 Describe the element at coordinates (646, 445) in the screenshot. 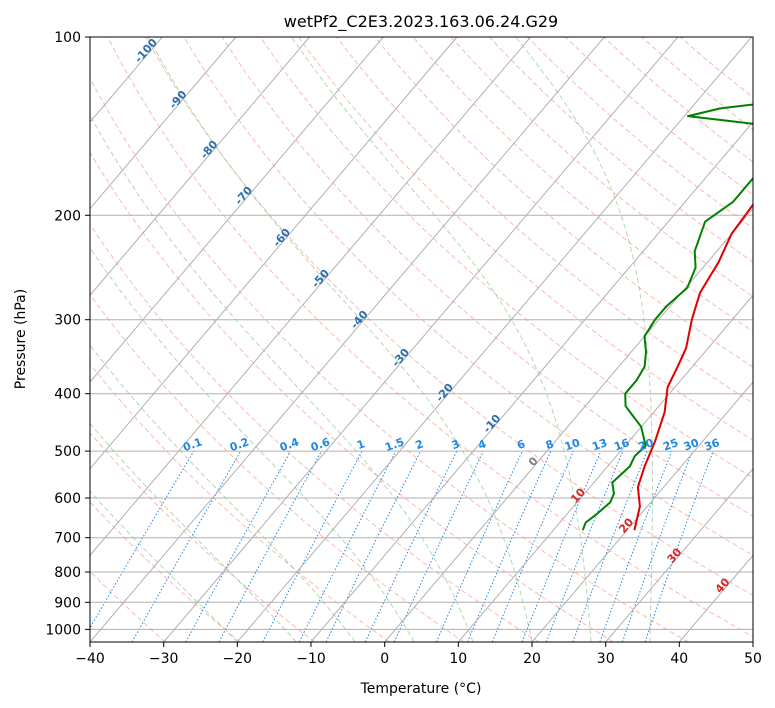

I see `mixing-ratio-label: 20` at that location.